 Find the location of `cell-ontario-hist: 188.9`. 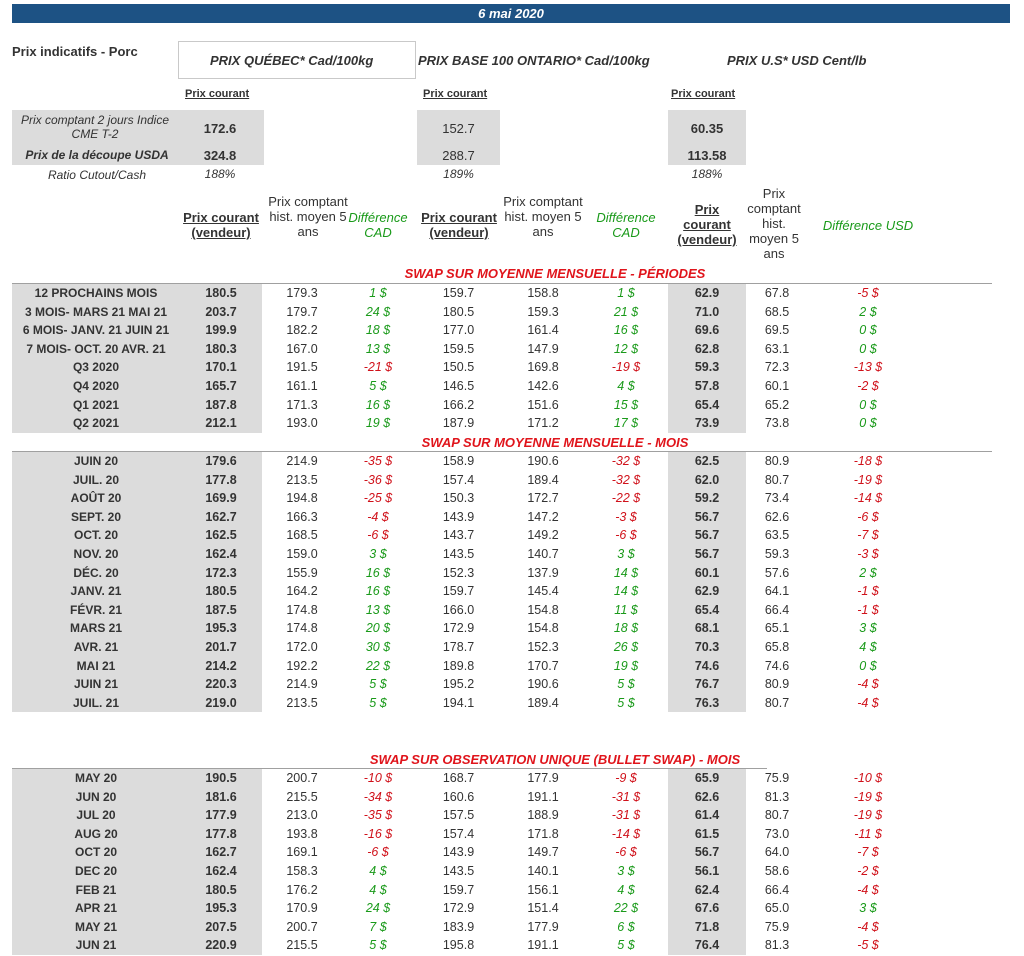

cell-ontario-hist: 188.9 is located at coordinates (543, 815).